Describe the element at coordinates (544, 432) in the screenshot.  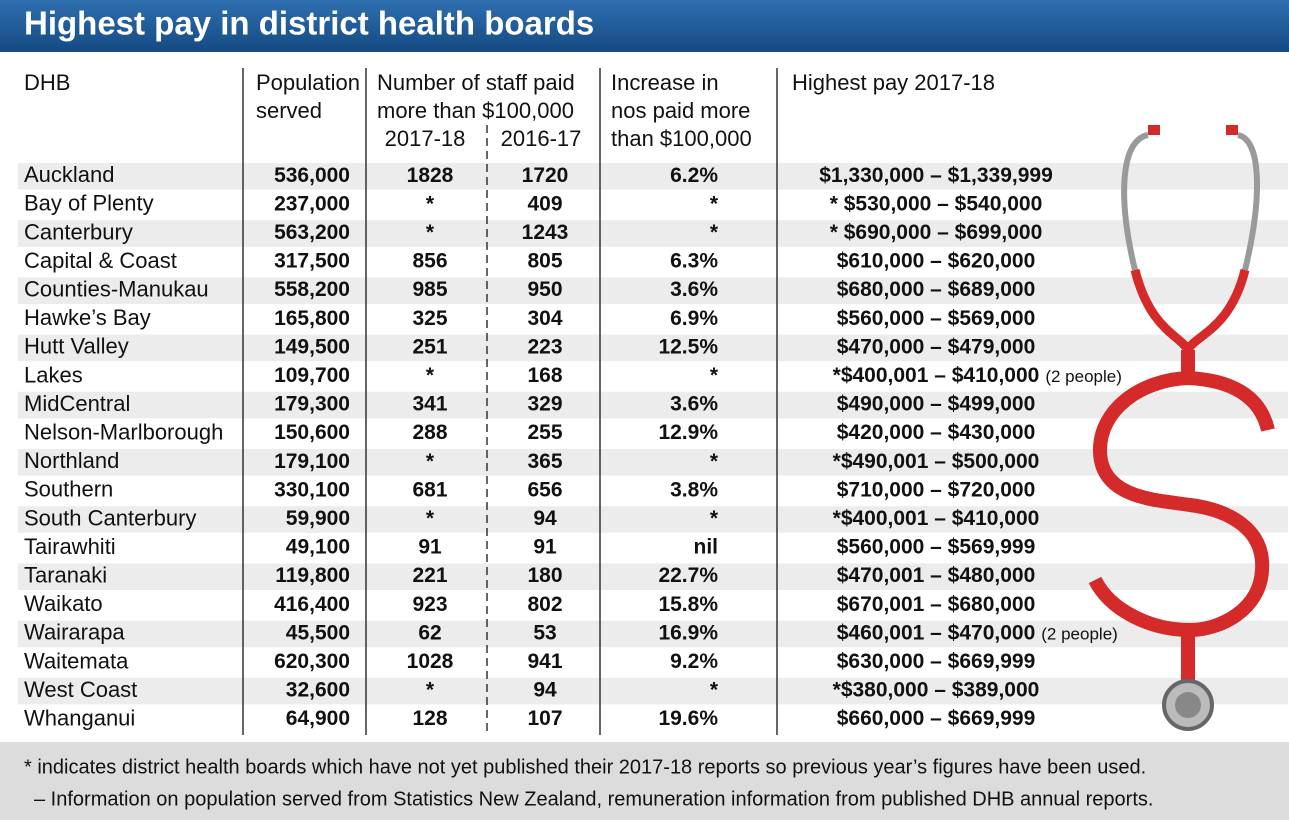
I see `staff-2016-17: 255` at that location.